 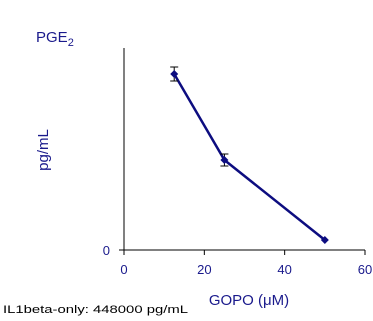 What do you see at coordinates (106, 250) in the screenshot?
I see `y-tick-label: 0` at bounding box center [106, 250].